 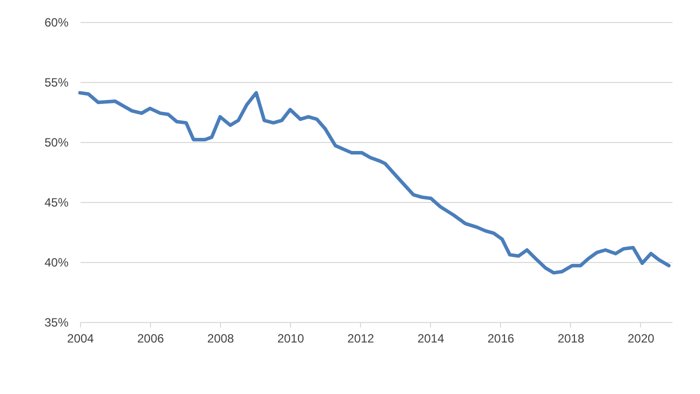 I want to click on y-tick-label: 55%, so click(x=56, y=83).